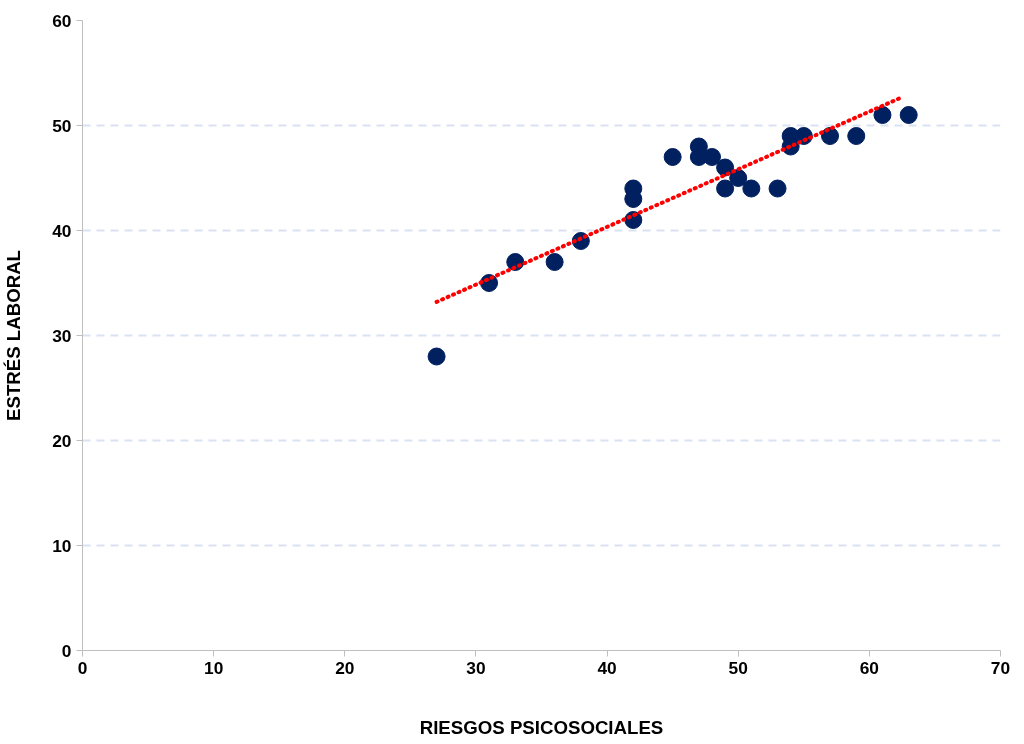 This screenshot has width=1024, height=744. I want to click on x-tick-label: 10, so click(214, 667).